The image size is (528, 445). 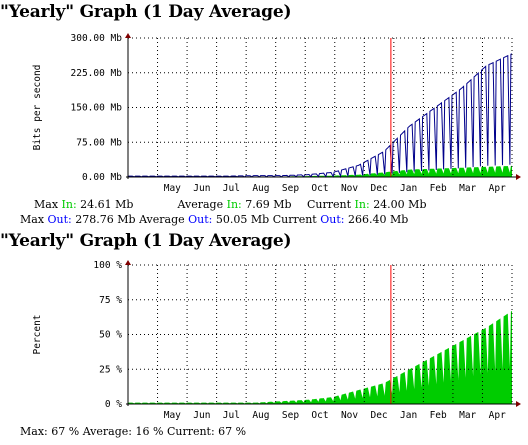 I want to click on stat-value: 278.76 Mb, so click(x=105, y=219).